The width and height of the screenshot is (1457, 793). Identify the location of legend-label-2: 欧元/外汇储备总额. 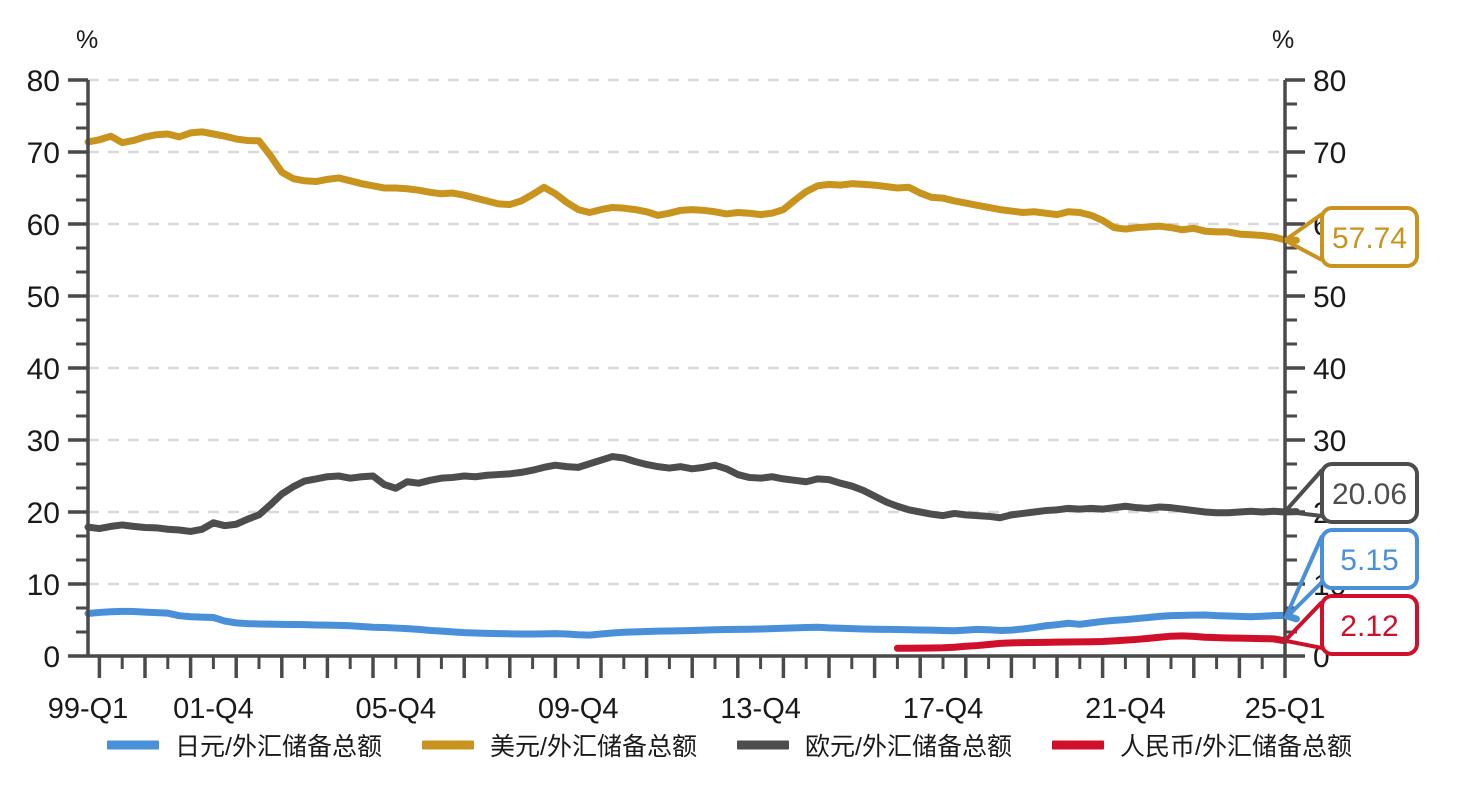
(908, 747).